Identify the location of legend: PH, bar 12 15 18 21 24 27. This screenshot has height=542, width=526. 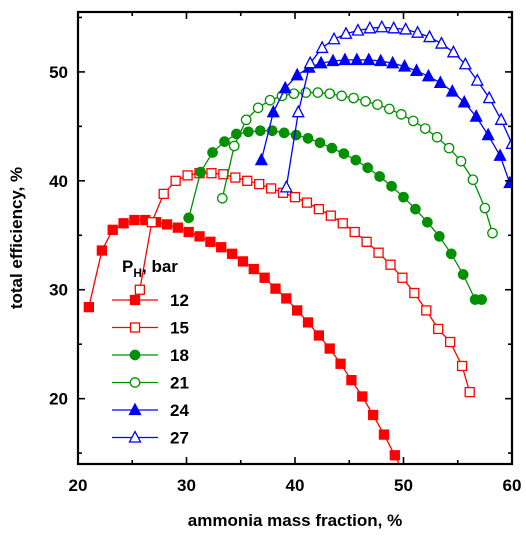
(150, 352).